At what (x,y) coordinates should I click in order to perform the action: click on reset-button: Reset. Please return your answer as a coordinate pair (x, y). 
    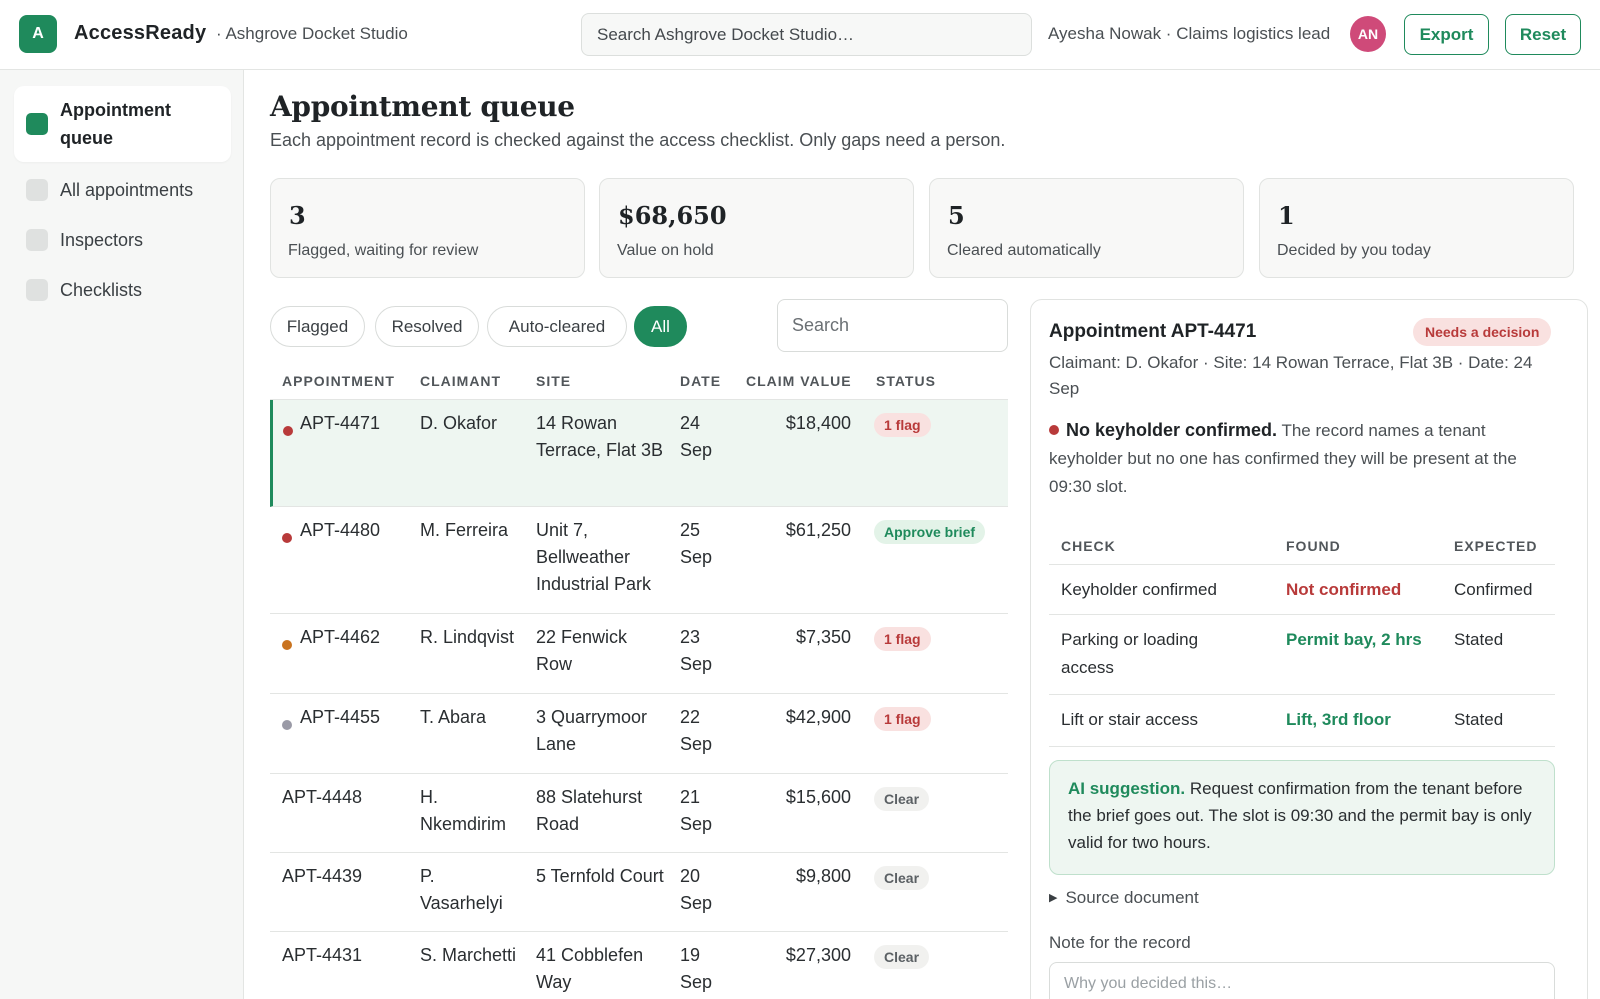
    Looking at the image, I should click on (1543, 34).